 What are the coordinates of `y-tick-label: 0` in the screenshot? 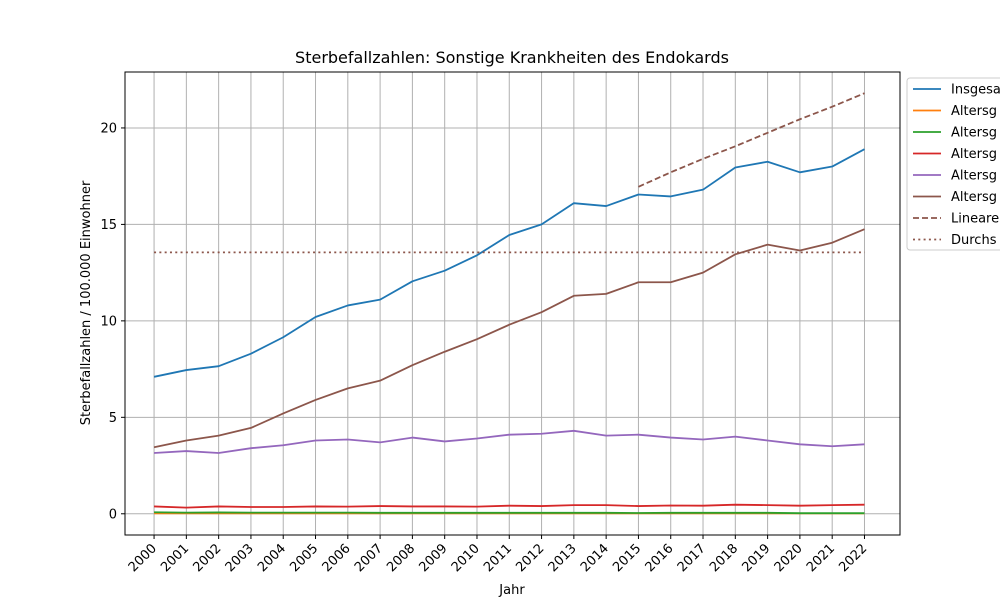 It's located at (113, 514).